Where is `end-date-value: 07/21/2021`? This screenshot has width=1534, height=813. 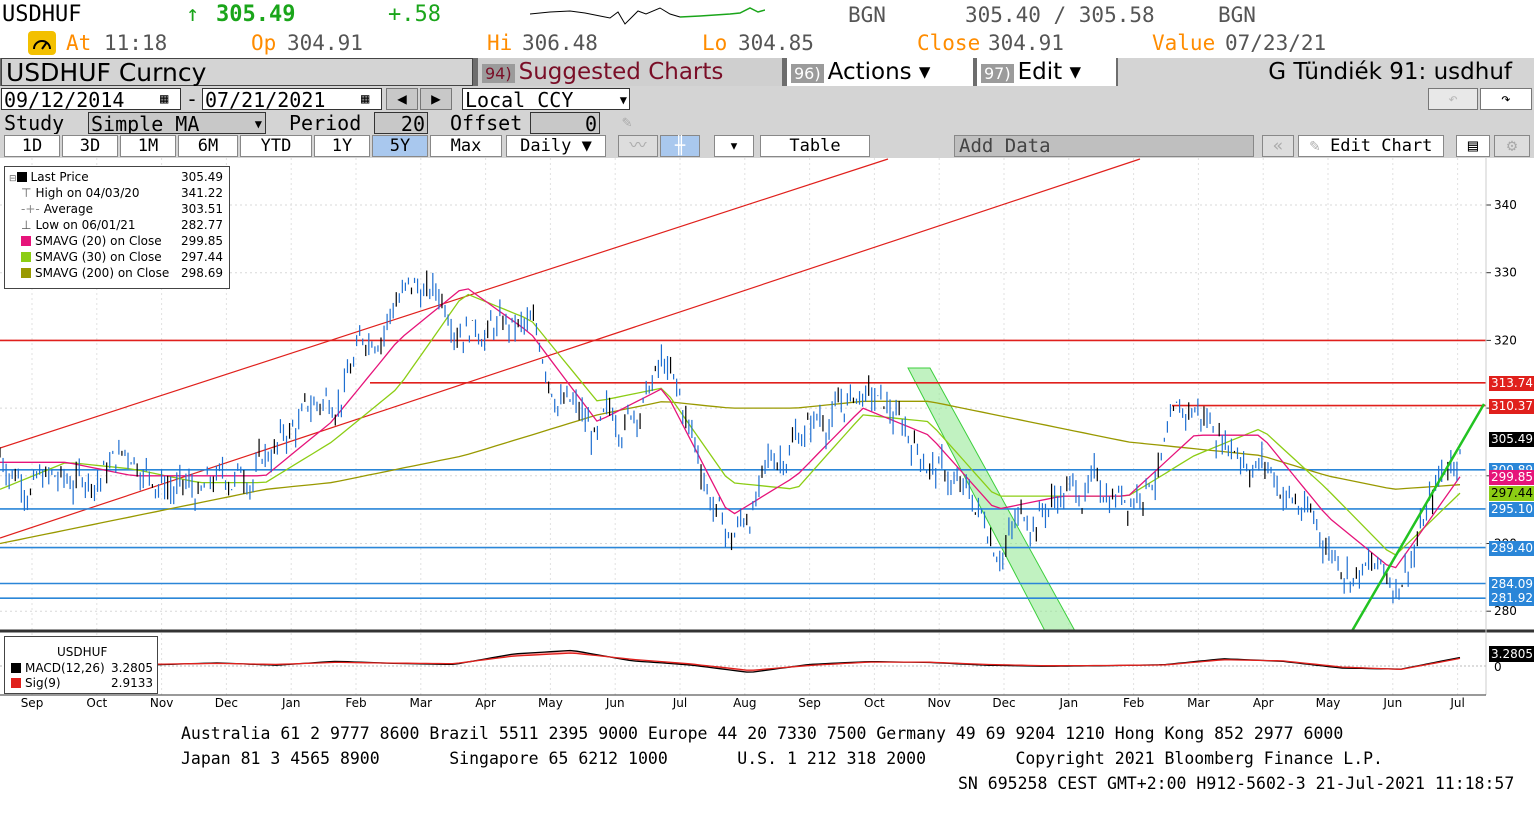 end-date-value: 07/21/2021 is located at coordinates (265, 99).